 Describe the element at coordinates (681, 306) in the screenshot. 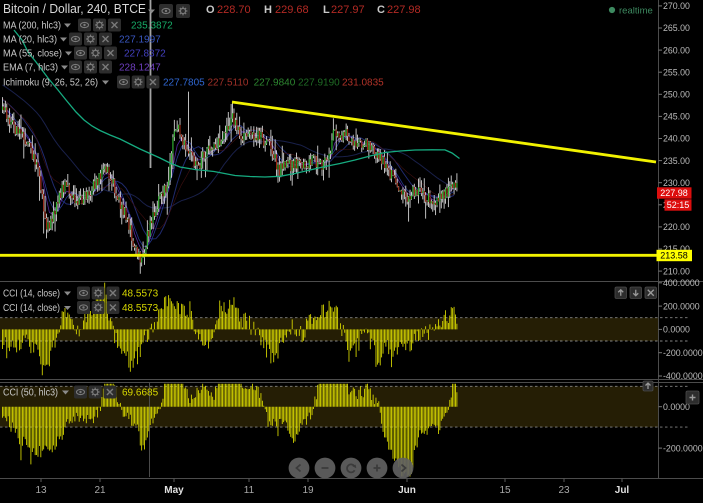

I see `svg-text: 200.0000` at that location.